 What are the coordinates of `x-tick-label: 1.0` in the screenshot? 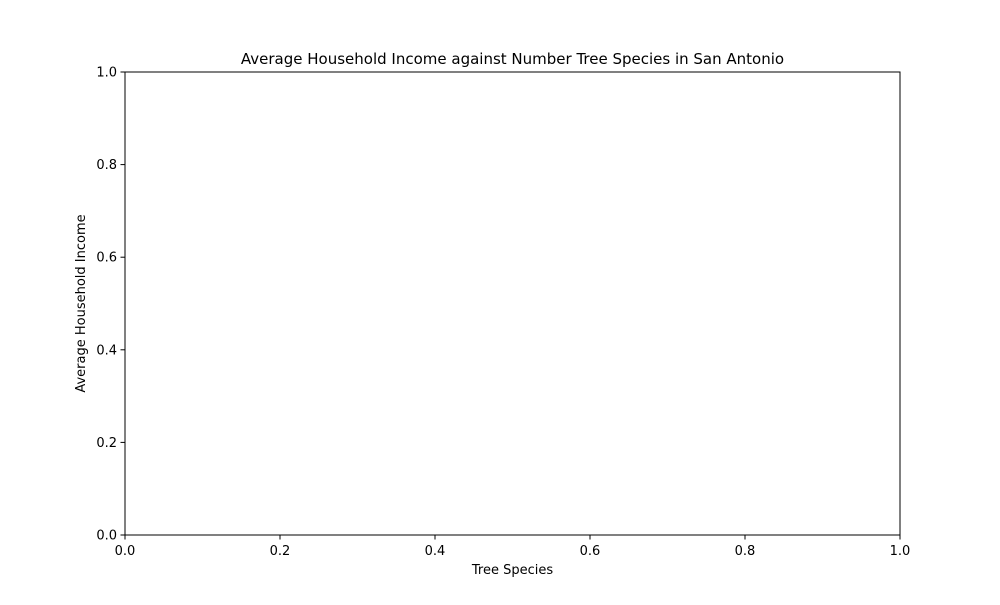 It's located at (900, 551).